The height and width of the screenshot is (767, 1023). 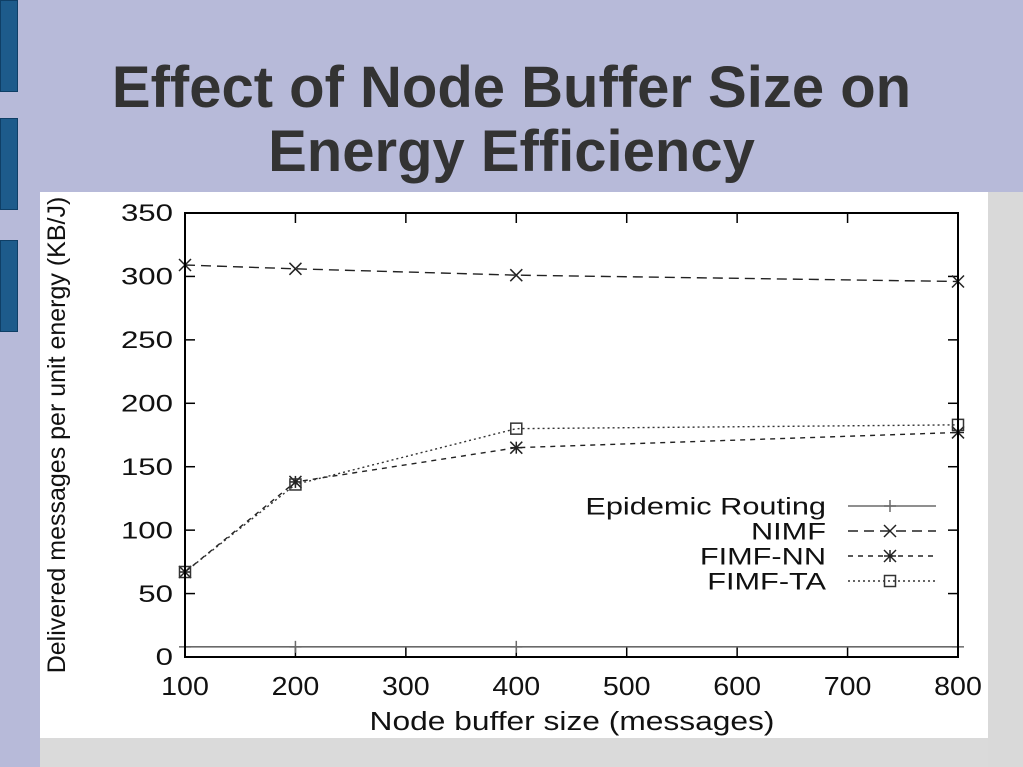 What do you see at coordinates (571, 273) in the screenshot?
I see `series-line-nimf` at bounding box center [571, 273].